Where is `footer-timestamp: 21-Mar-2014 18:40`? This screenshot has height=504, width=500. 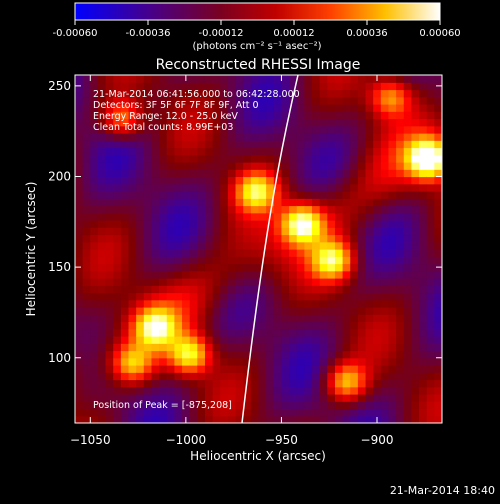 footer-timestamp: 21-Mar-2014 18:40 is located at coordinates (442, 490).